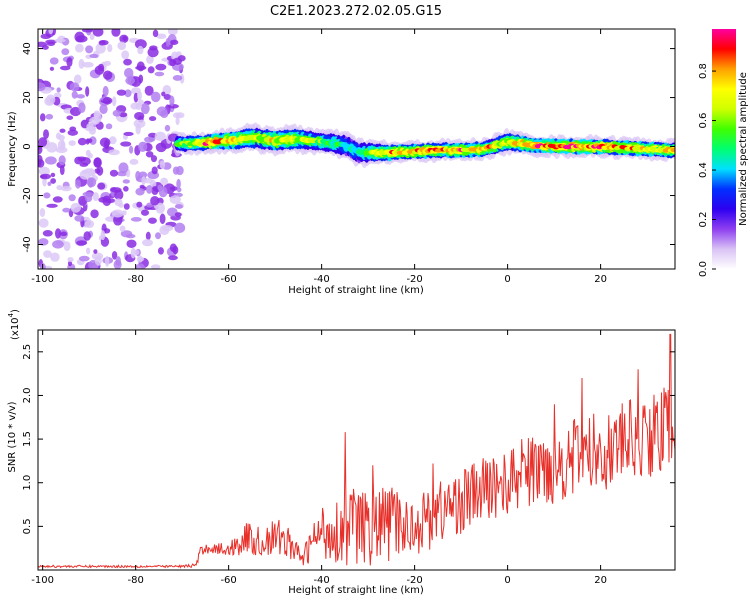 This screenshot has width=750, height=600. What do you see at coordinates (356, 590) in the screenshot?
I see `snr-x-axis-label: Height of straight line (km)` at bounding box center [356, 590].